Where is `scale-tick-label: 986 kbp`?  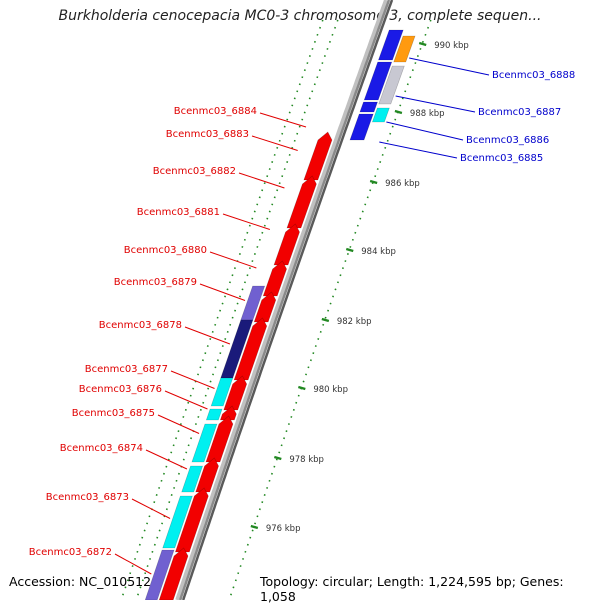 scale-tick-label: 986 kbp is located at coordinates (402, 184).